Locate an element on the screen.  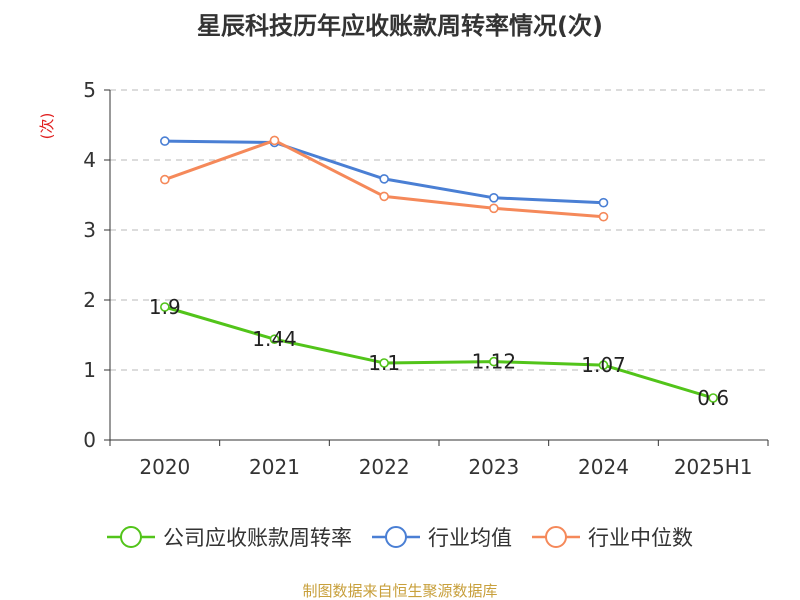
legend-label: 行业均值 is located at coordinates (470, 538).